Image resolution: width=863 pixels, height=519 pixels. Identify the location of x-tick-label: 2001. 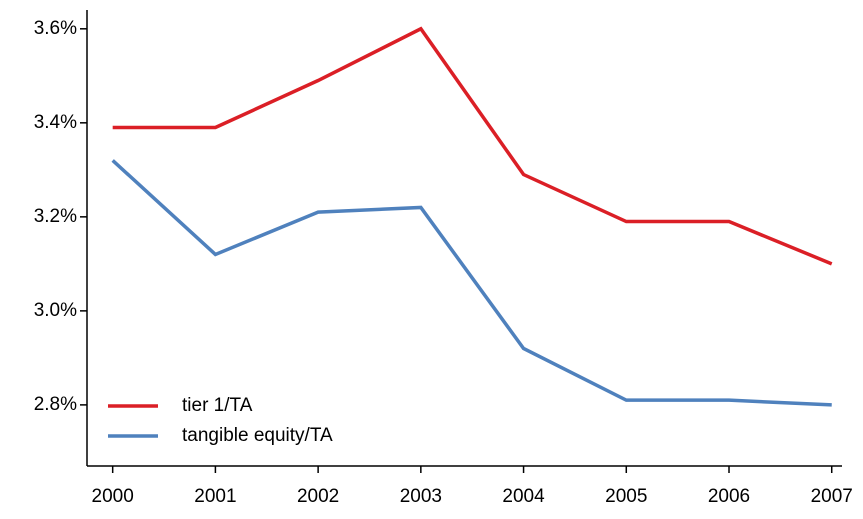
(215, 496).